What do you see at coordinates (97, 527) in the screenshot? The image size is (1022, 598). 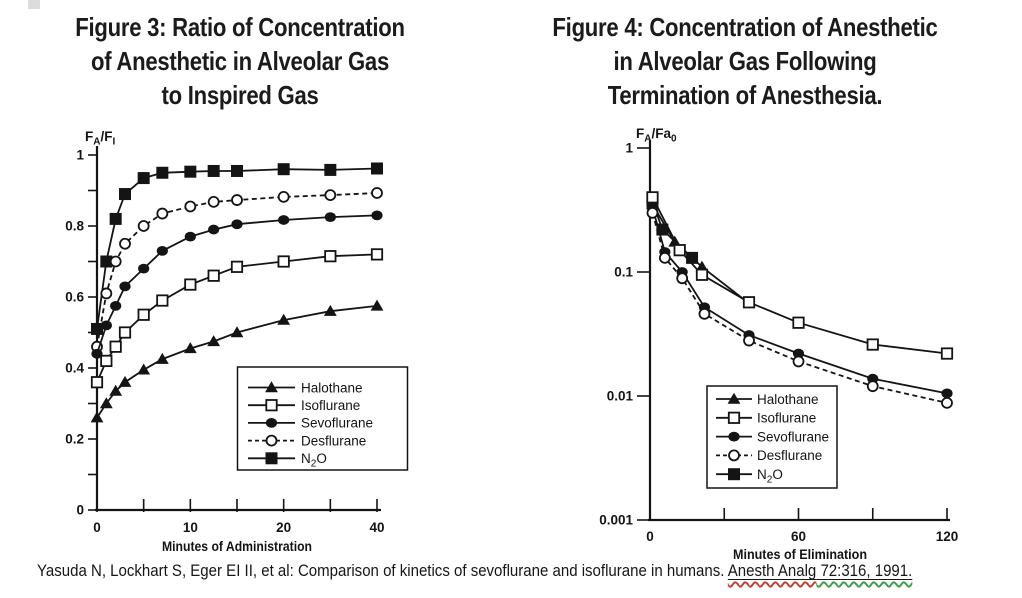 I see `fig3-xtick-0: 0` at bounding box center [97, 527].